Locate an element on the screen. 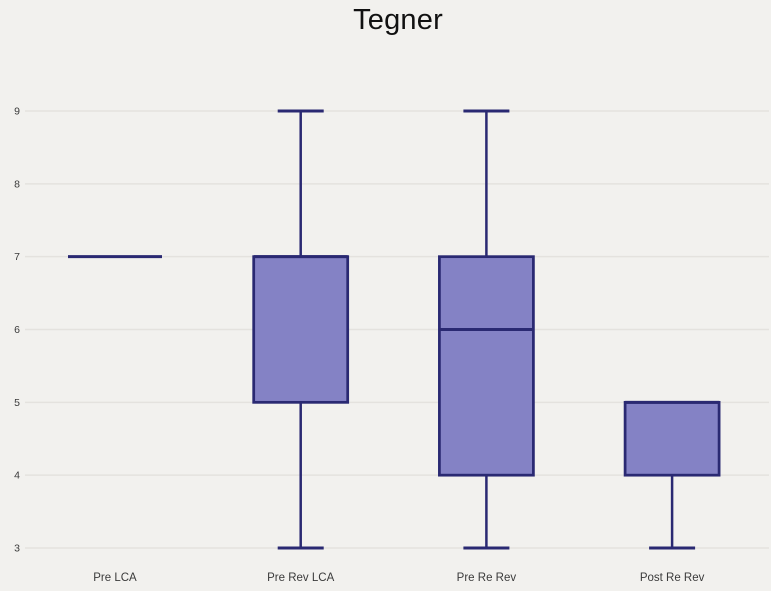 This screenshot has height=599, width=771. y-tick-label: 9 is located at coordinates (17, 112).